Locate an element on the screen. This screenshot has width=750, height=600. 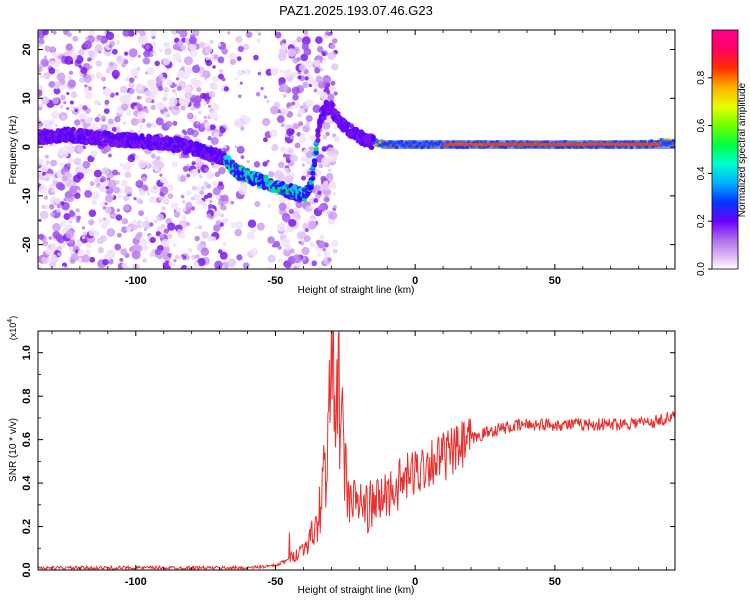
snr-x-tick-label: 50 is located at coordinates (555, 582).